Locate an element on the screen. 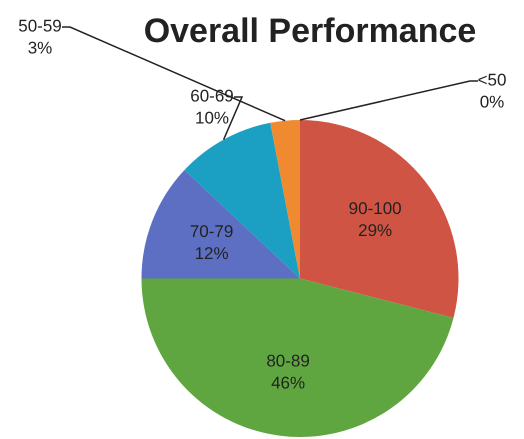 The image size is (524, 439). data-label: 3% is located at coordinates (40, 48).